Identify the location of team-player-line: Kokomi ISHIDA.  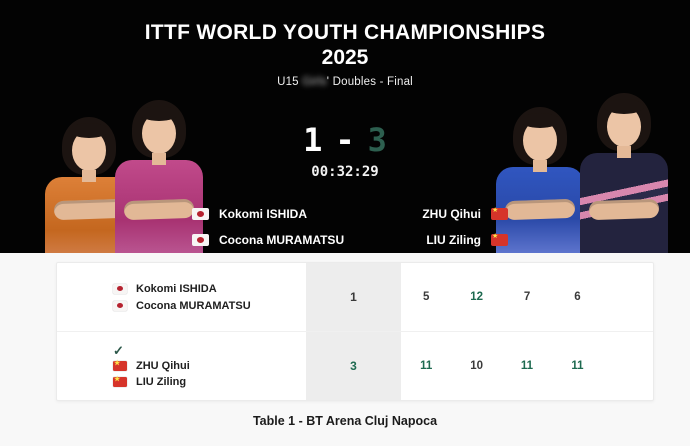
(209, 289).